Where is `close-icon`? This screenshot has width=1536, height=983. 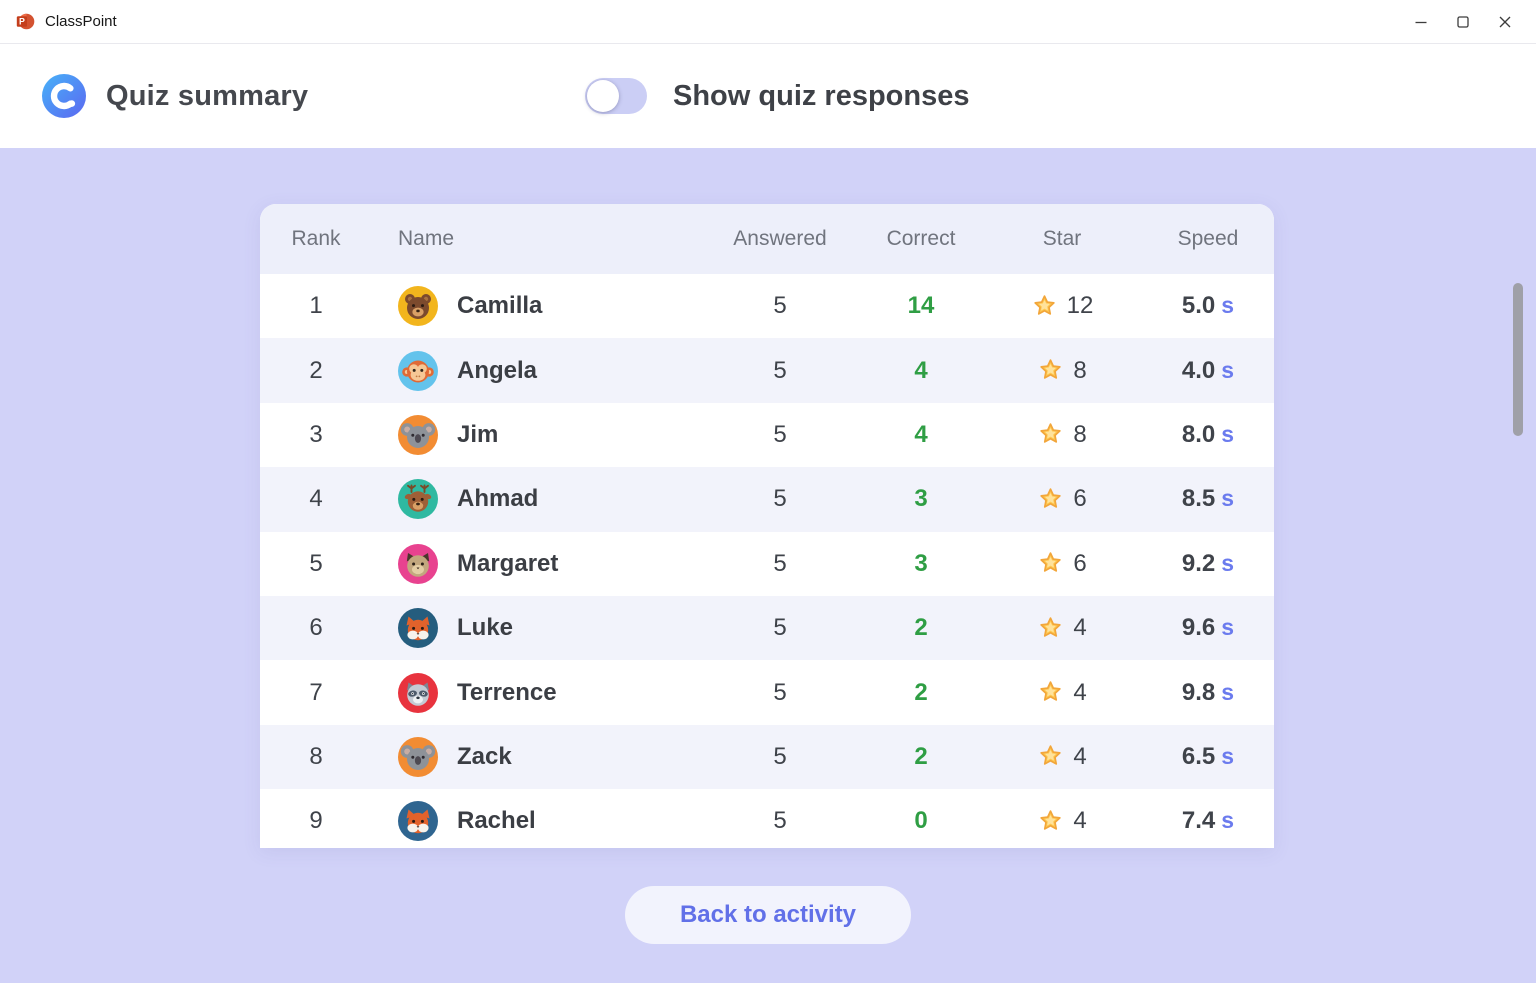
close-icon is located at coordinates (1505, 22).